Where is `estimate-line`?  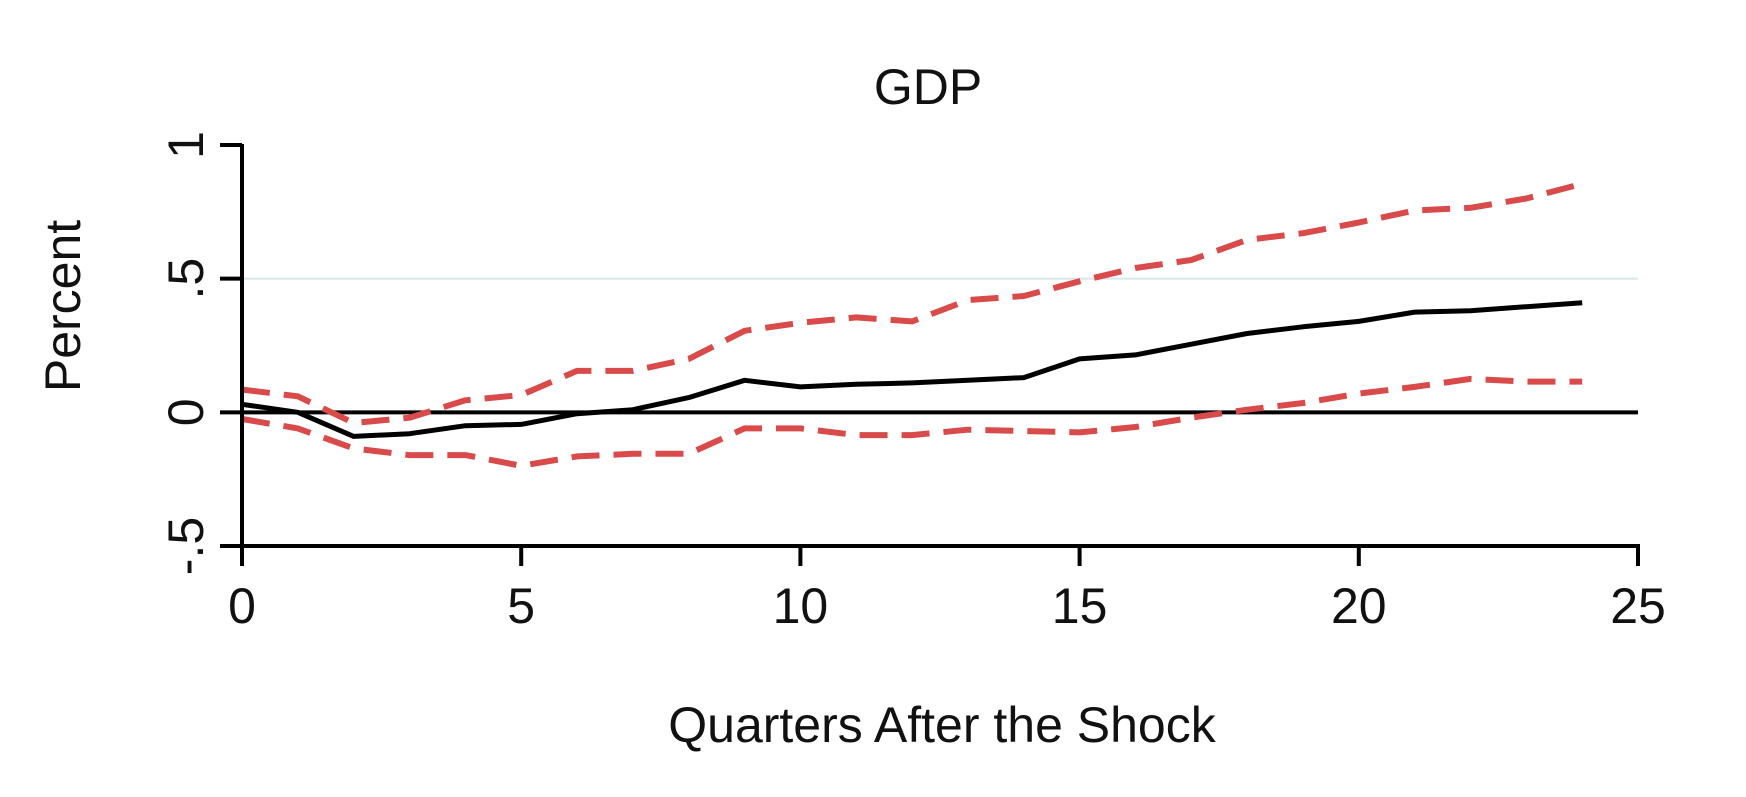
estimate-line is located at coordinates (912, 369).